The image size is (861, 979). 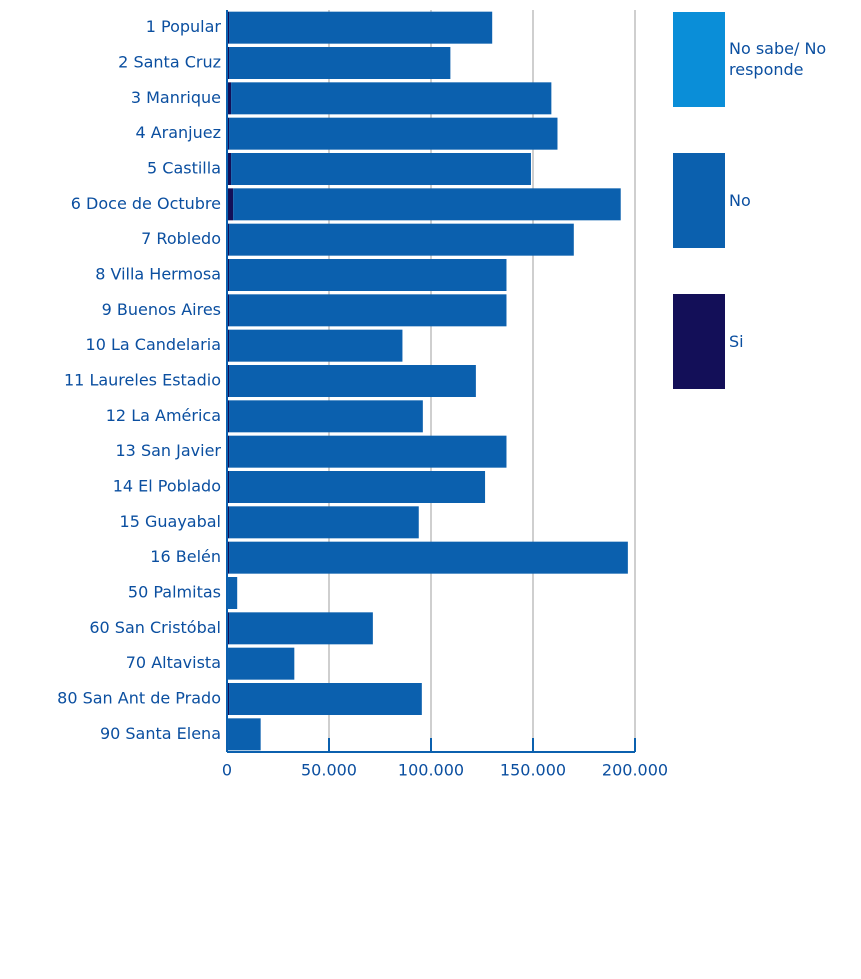 What do you see at coordinates (155, 627) in the screenshot?
I see `y-tick-label: 60 San Cristóbal` at bounding box center [155, 627].